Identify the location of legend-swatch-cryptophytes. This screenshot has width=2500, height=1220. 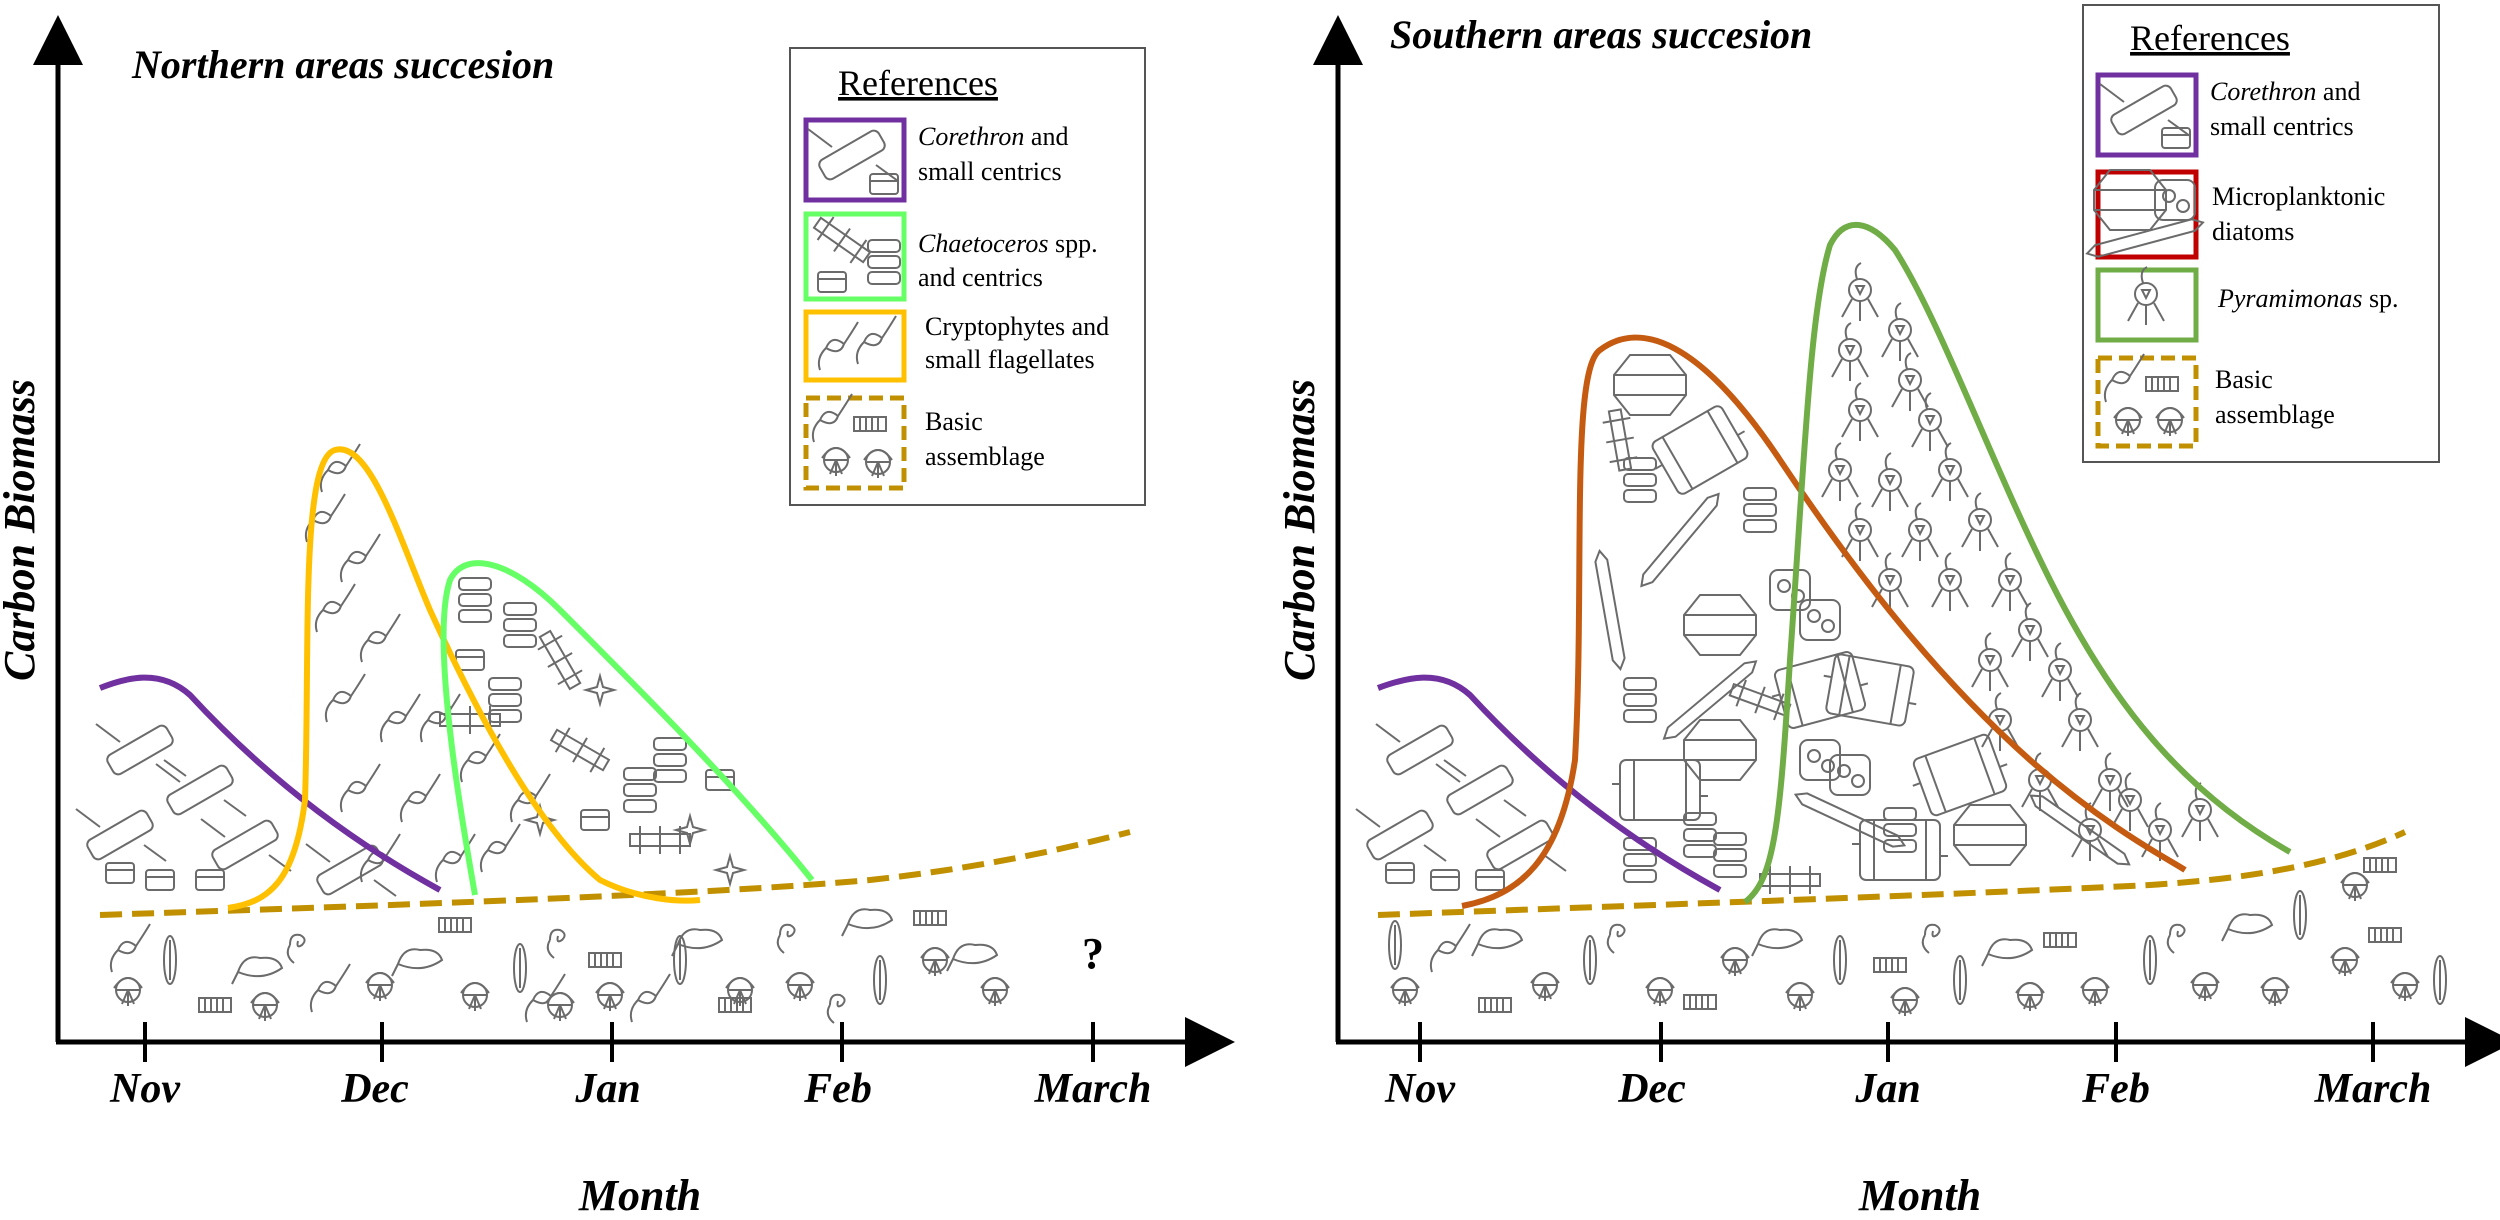
(855, 346).